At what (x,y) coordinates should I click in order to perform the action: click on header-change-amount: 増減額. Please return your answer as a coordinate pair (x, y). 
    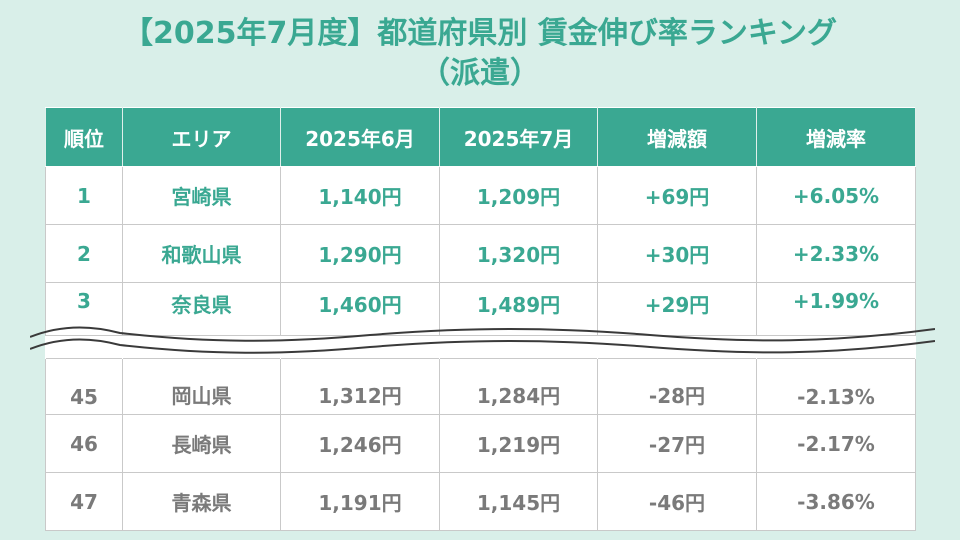
    Looking at the image, I should click on (677, 137).